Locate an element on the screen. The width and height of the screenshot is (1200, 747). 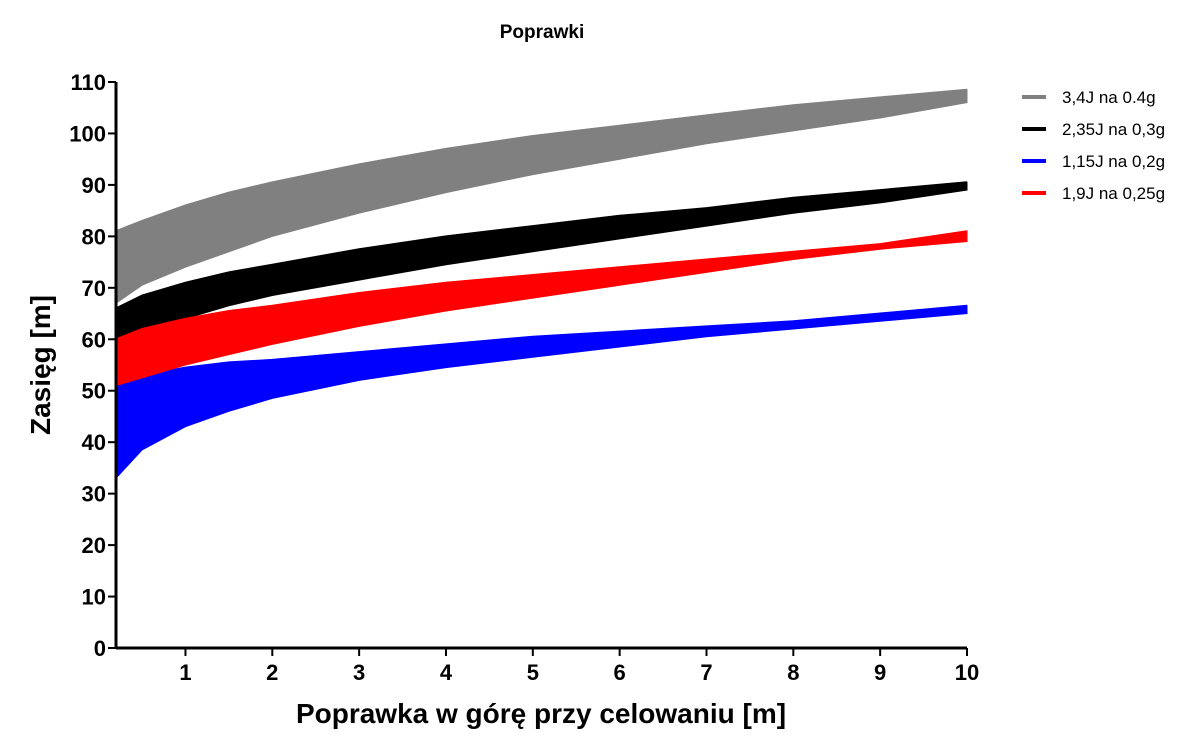
y-tick-label: 80 is located at coordinates (94, 236).